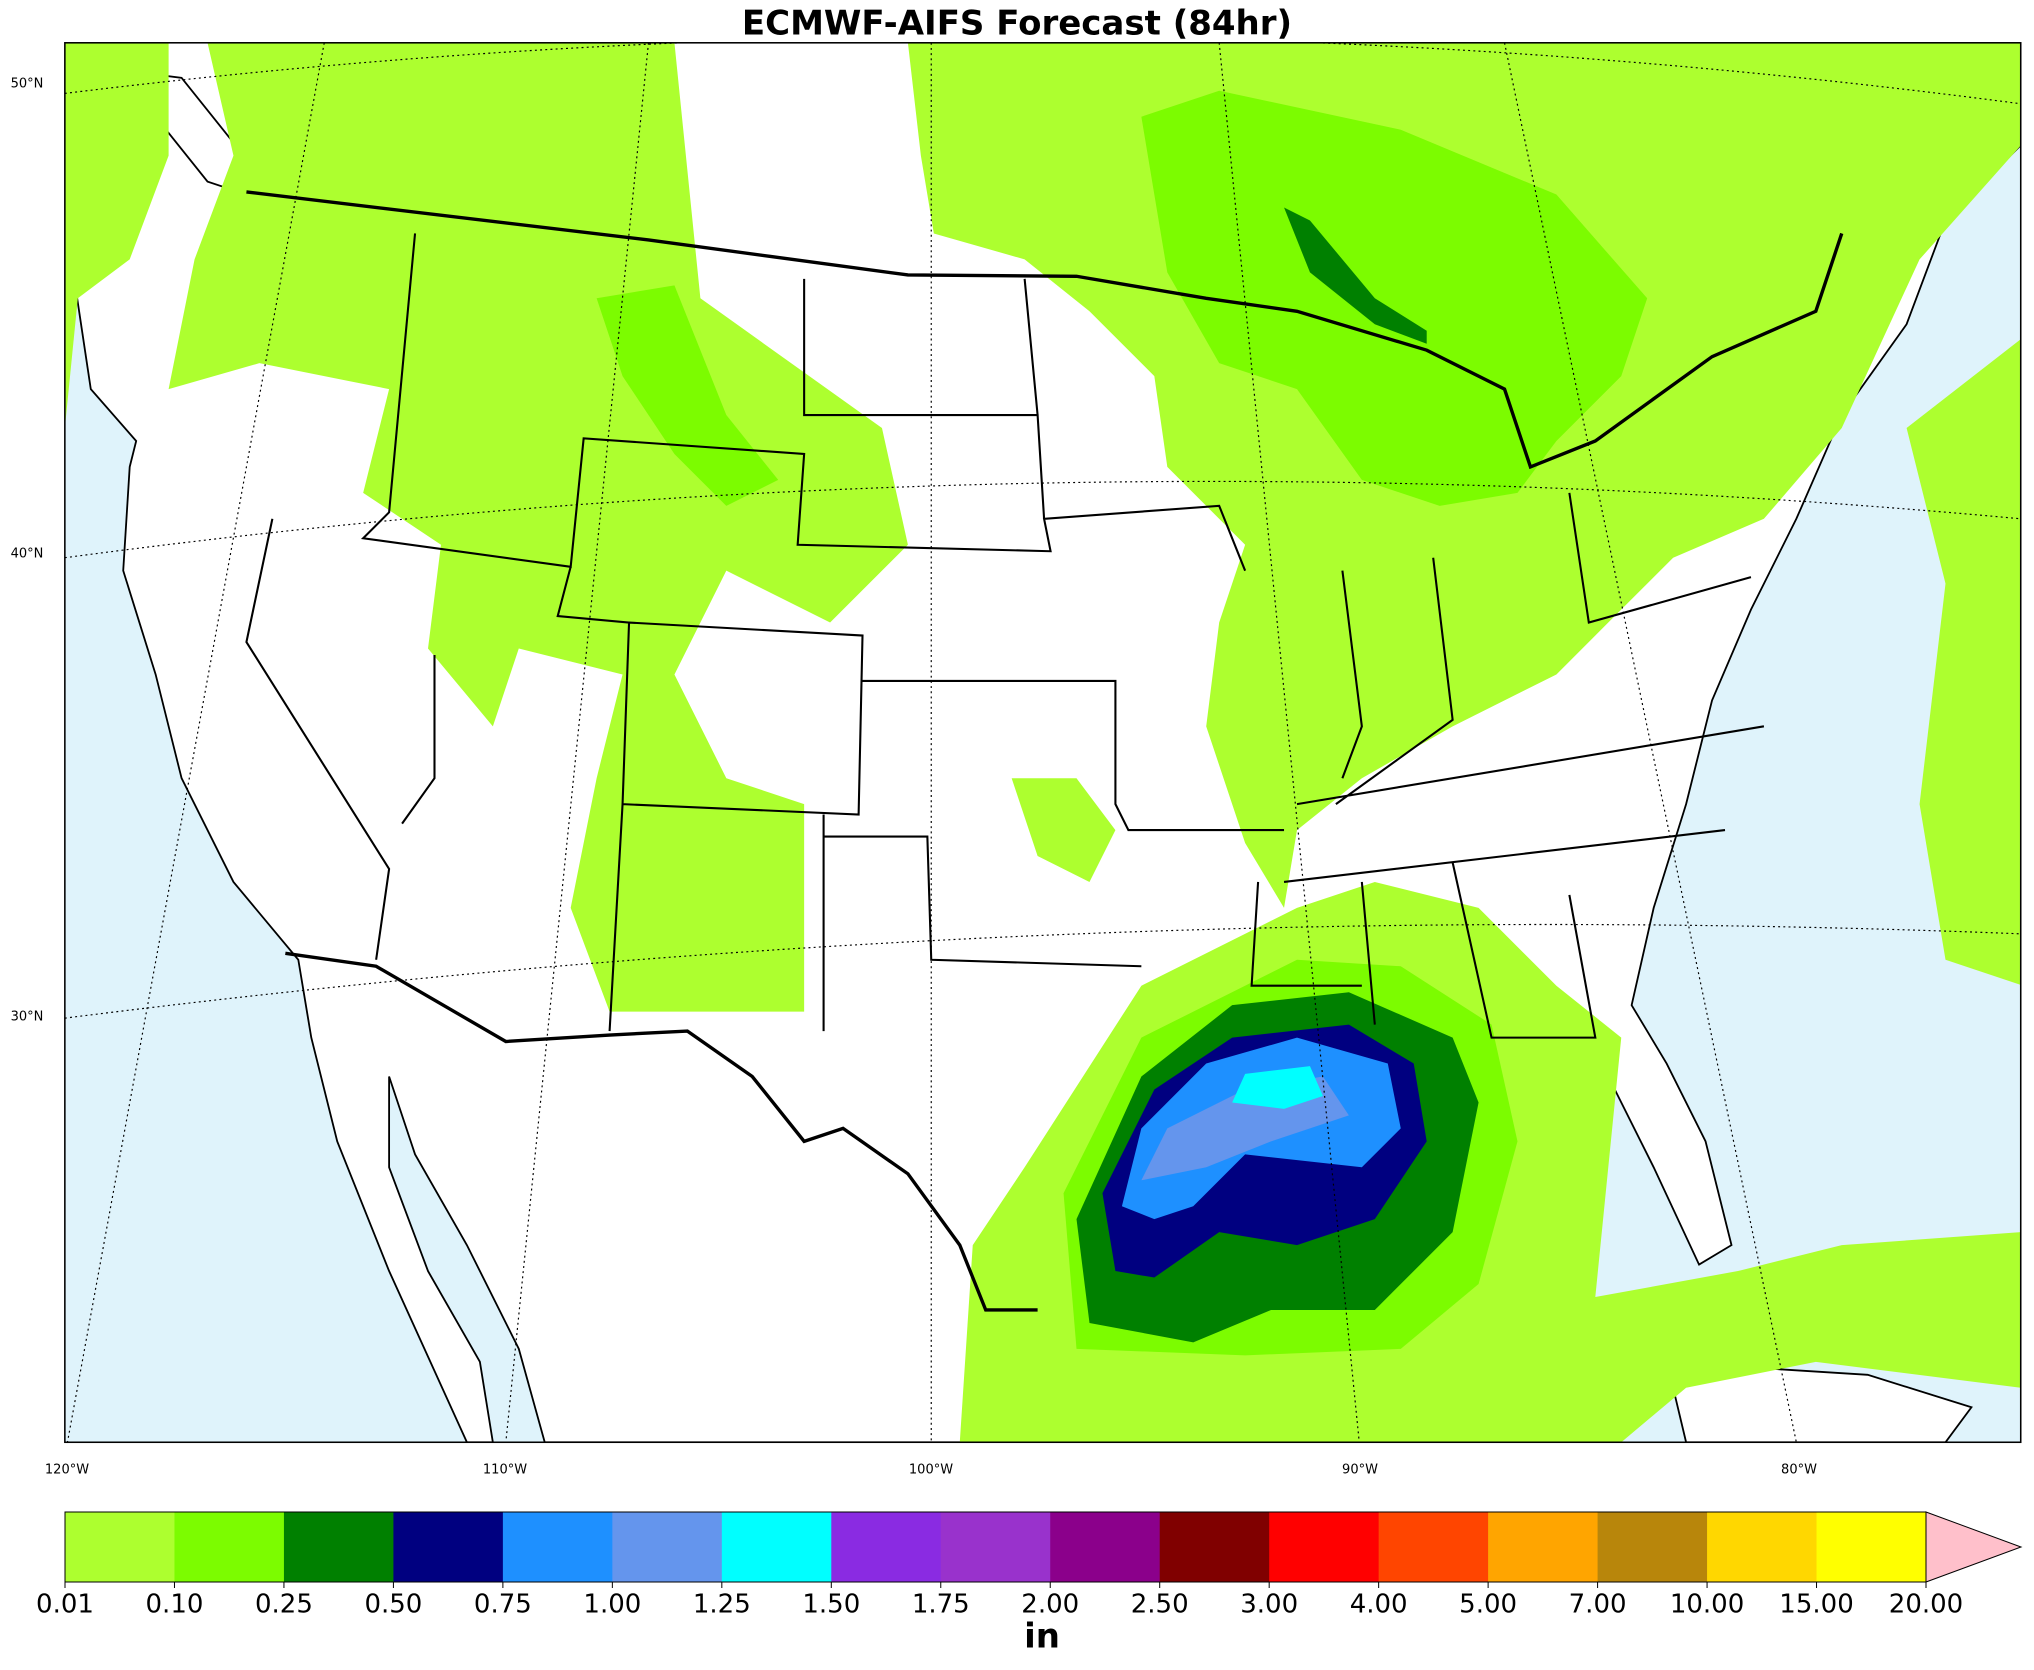 The image size is (2034, 1670). I want to click on colorbar-tick-label: 5.00, so click(1488, 1605).